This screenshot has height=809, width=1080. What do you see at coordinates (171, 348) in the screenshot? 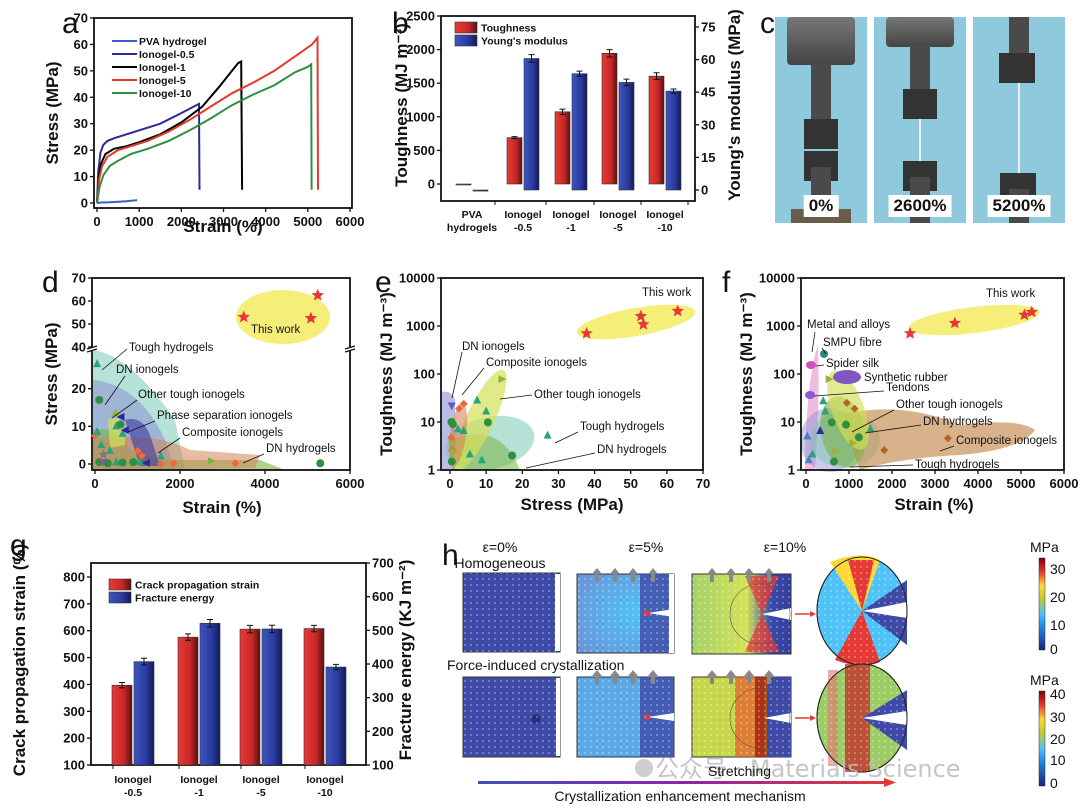
I see `annotation-label: Tough hydrogels` at bounding box center [171, 348].